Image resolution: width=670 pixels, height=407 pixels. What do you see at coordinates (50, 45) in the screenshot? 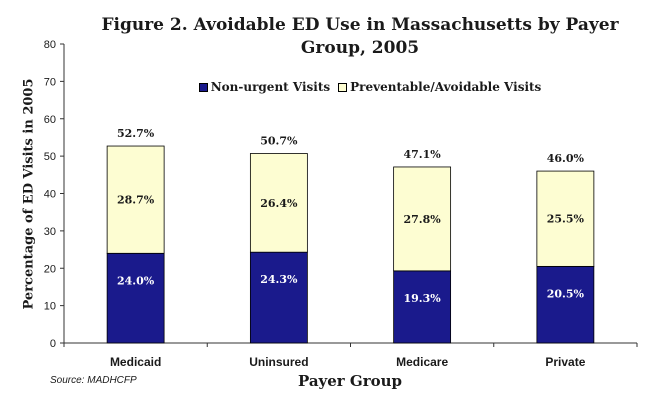
I see `y-tick-label: 80` at bounding box center [50, 45].